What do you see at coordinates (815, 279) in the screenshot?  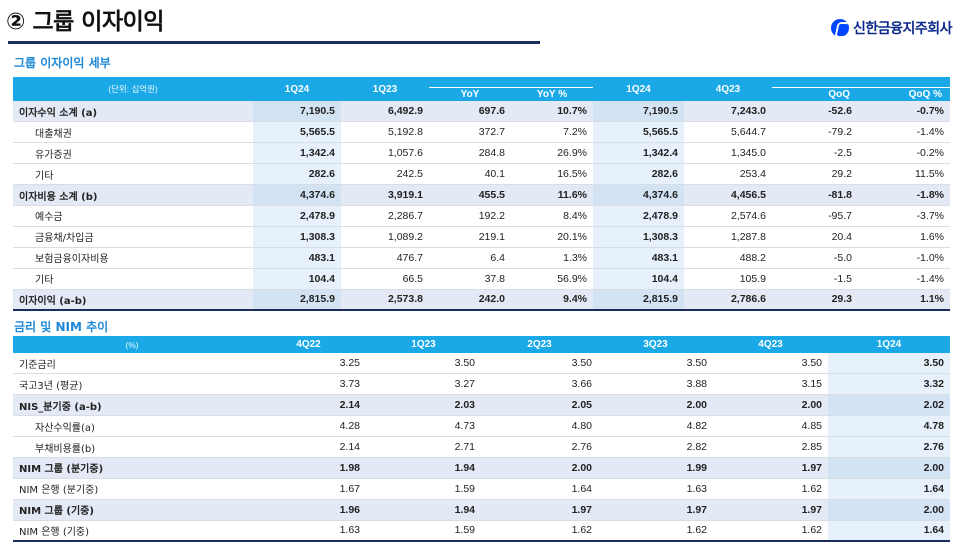 I see `table-cell: -1.5` at bounding box center [815, 279].